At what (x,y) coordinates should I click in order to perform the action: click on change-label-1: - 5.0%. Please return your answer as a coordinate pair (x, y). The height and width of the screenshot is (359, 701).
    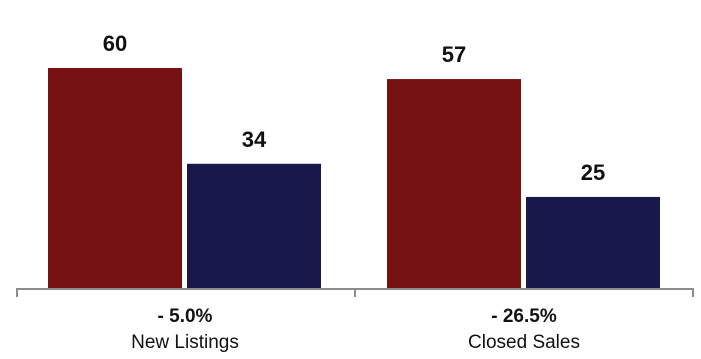
    Looking at the image, I should click on (185, 316).